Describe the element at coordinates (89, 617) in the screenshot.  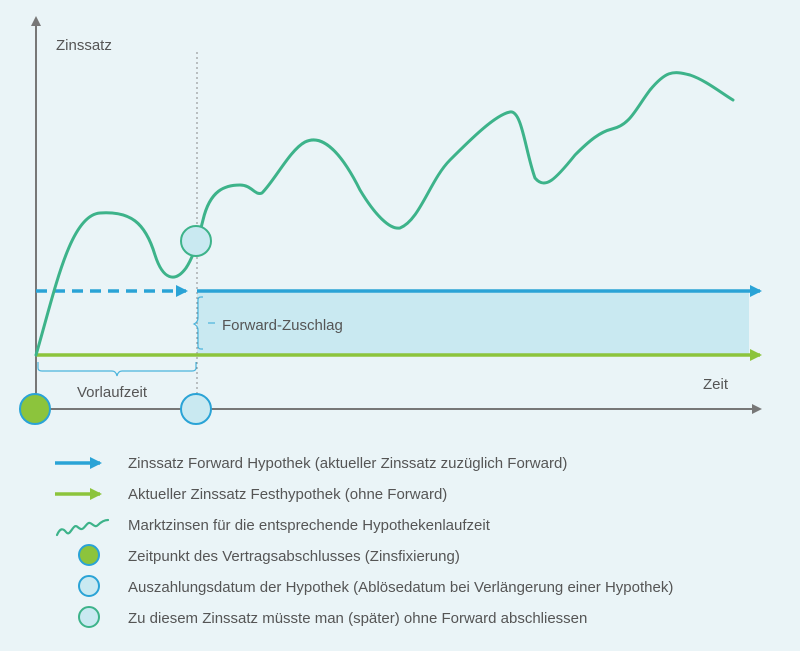
I see `legend-teal-circle-icon` at that location.